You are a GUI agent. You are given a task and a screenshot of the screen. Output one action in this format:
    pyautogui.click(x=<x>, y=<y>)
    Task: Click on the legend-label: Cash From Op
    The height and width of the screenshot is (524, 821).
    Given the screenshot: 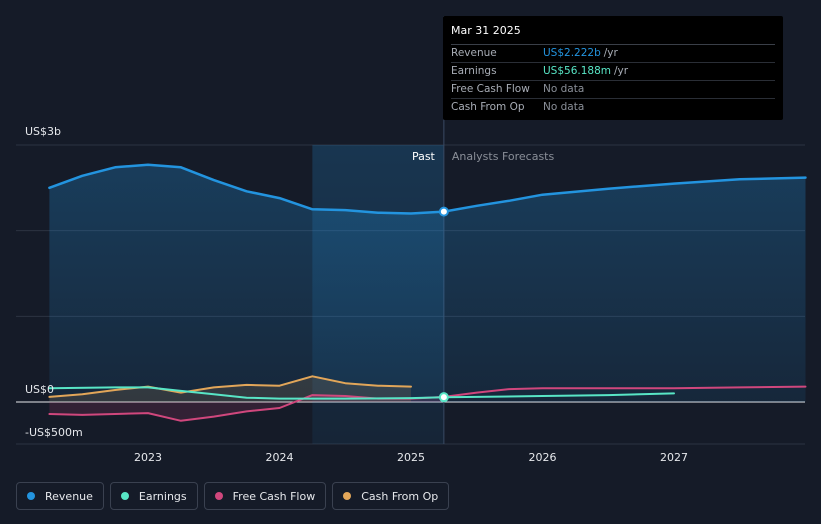 What is the action you would take?
    pyautogui.click(x=400, y=496)
    